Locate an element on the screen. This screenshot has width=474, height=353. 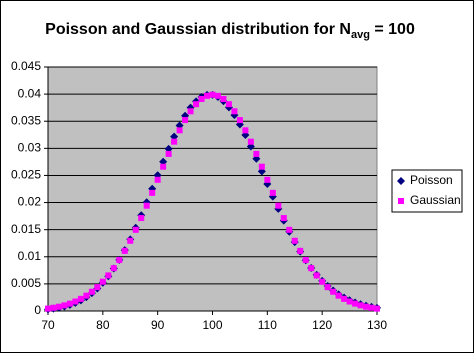
y-tick-label: 0.04 is located at coordinates (30, 93).